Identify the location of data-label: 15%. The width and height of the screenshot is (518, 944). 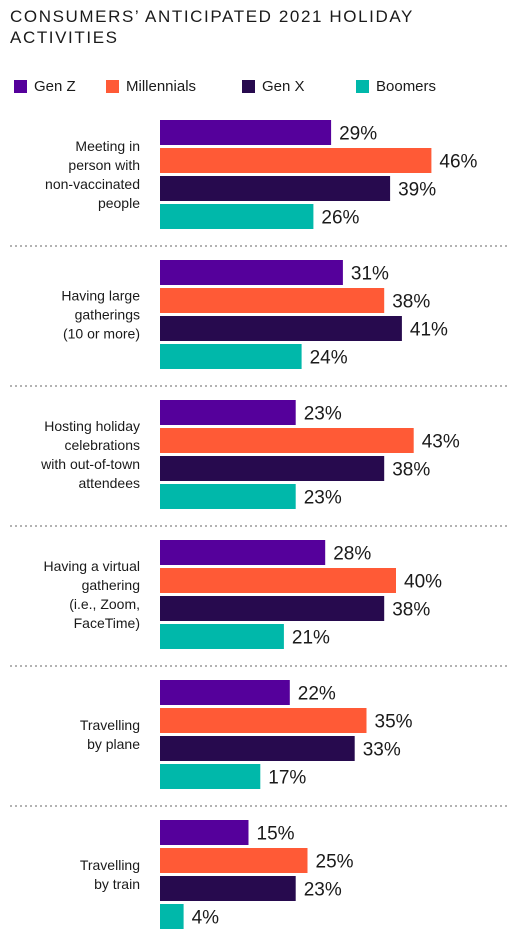
(276, 834).